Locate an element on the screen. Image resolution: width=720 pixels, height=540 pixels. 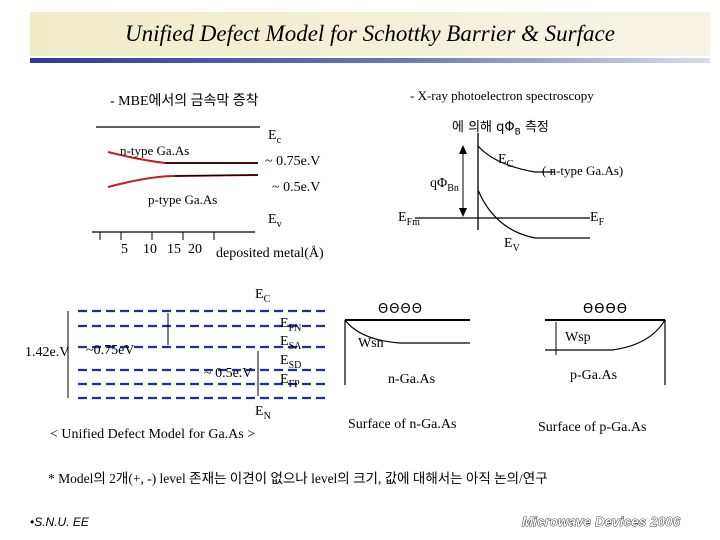
model-p-energy: ~ 0.5e.V is located at coordinates (228, 373).